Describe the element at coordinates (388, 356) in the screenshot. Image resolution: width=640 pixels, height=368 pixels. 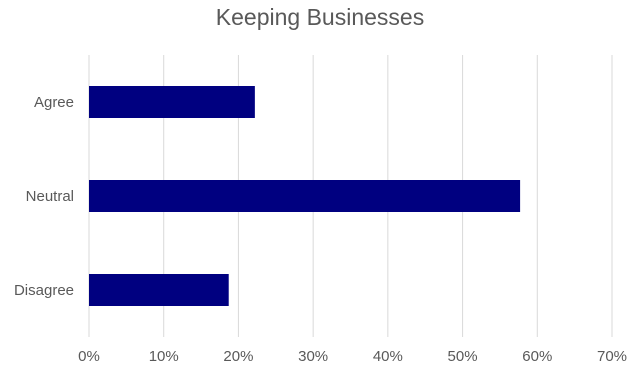
I see `x-tick-label: 40%` at that location.